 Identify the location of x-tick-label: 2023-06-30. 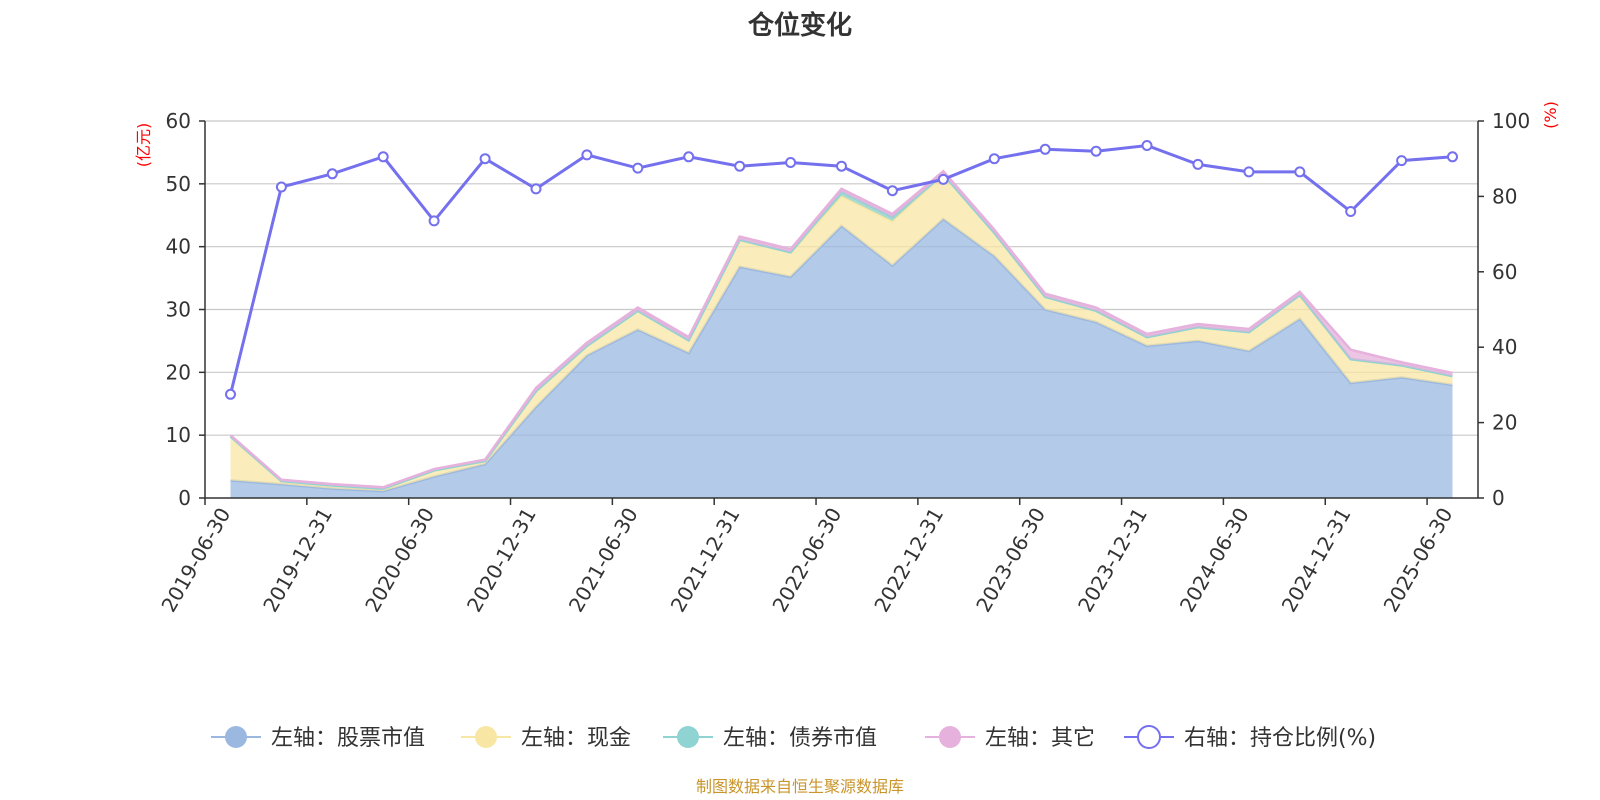
(1010, 560).